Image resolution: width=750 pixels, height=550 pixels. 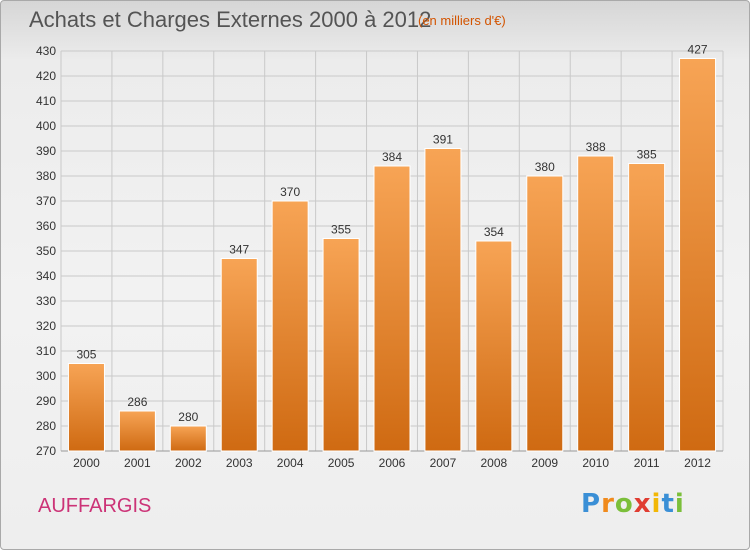 I want to click on logo-letter: t, so click(x=668, y=504).